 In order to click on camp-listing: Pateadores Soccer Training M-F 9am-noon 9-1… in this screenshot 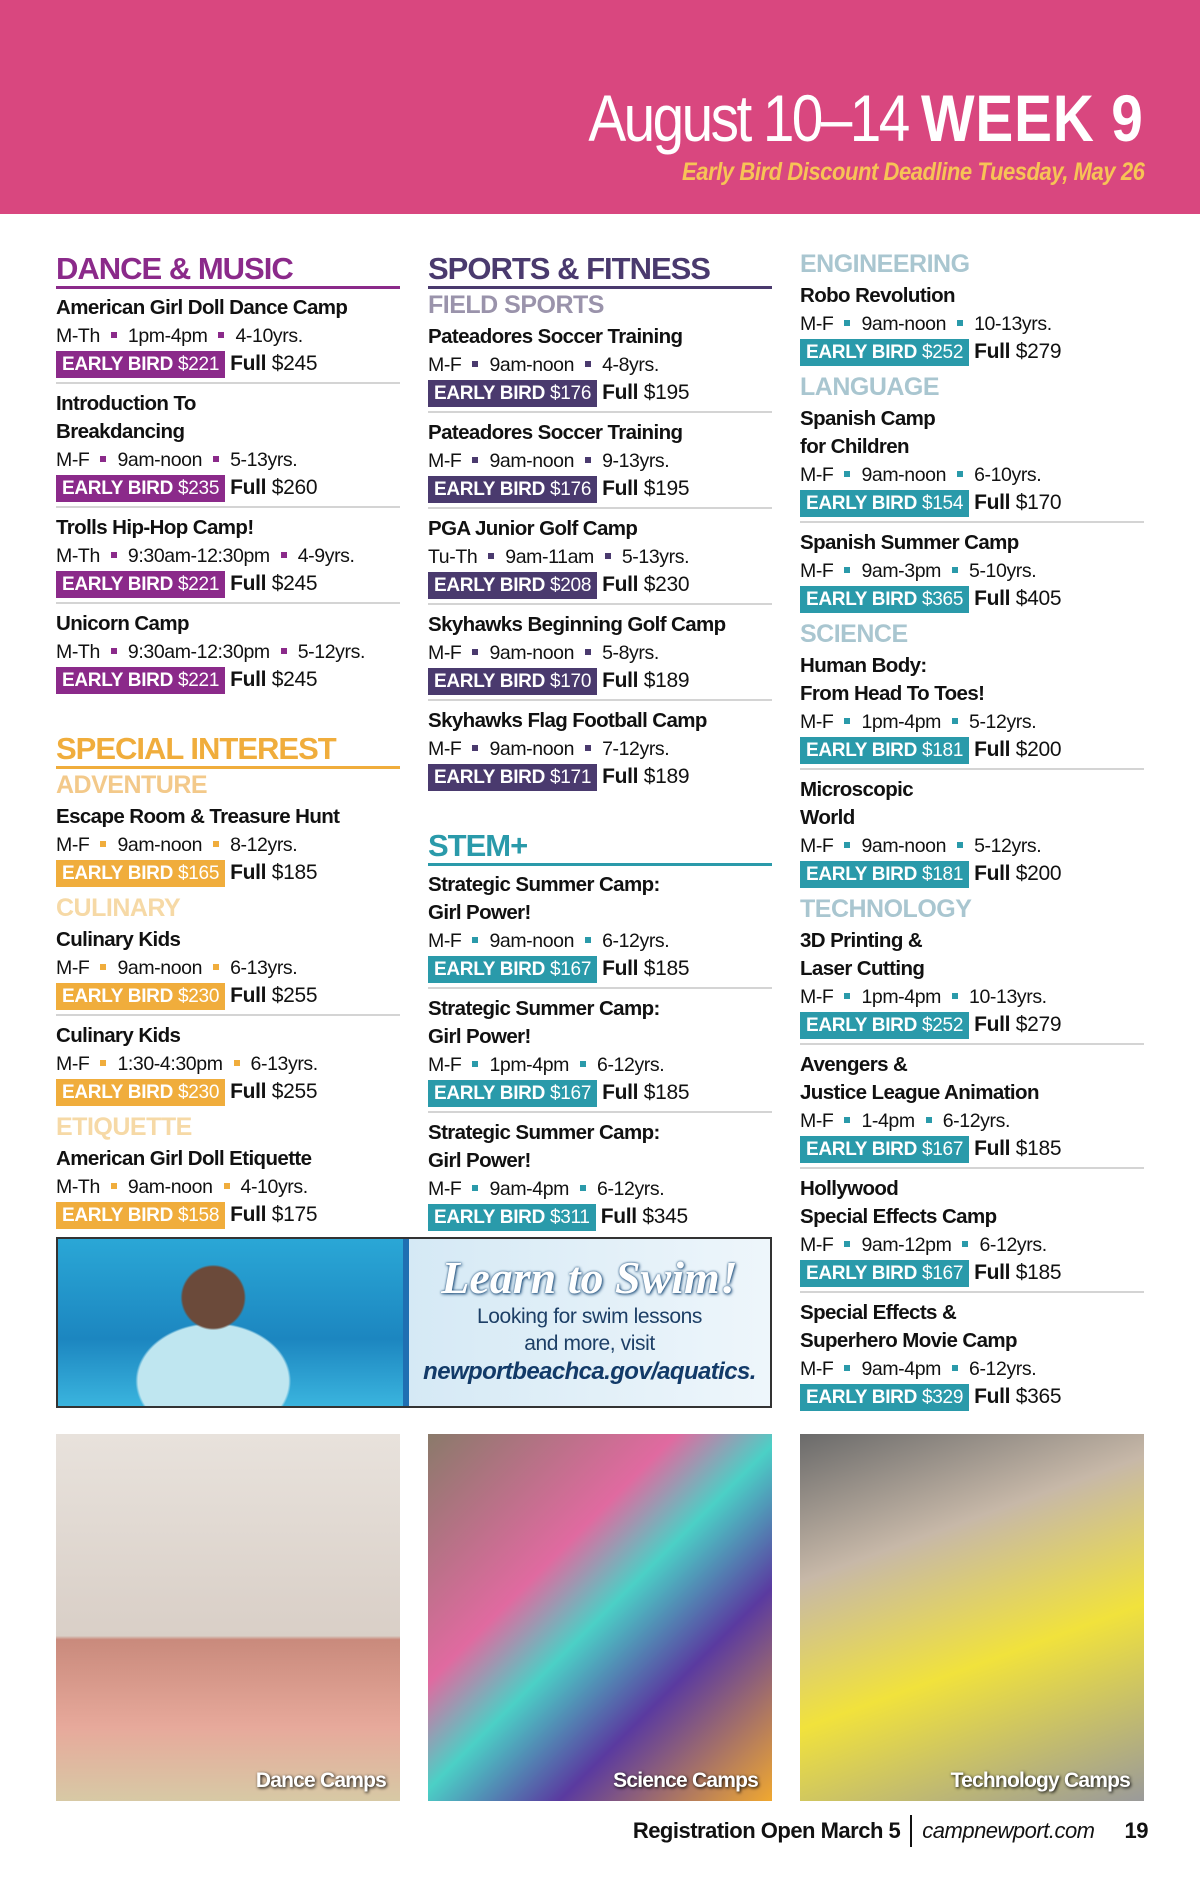, I will do `click(600, 462)`.